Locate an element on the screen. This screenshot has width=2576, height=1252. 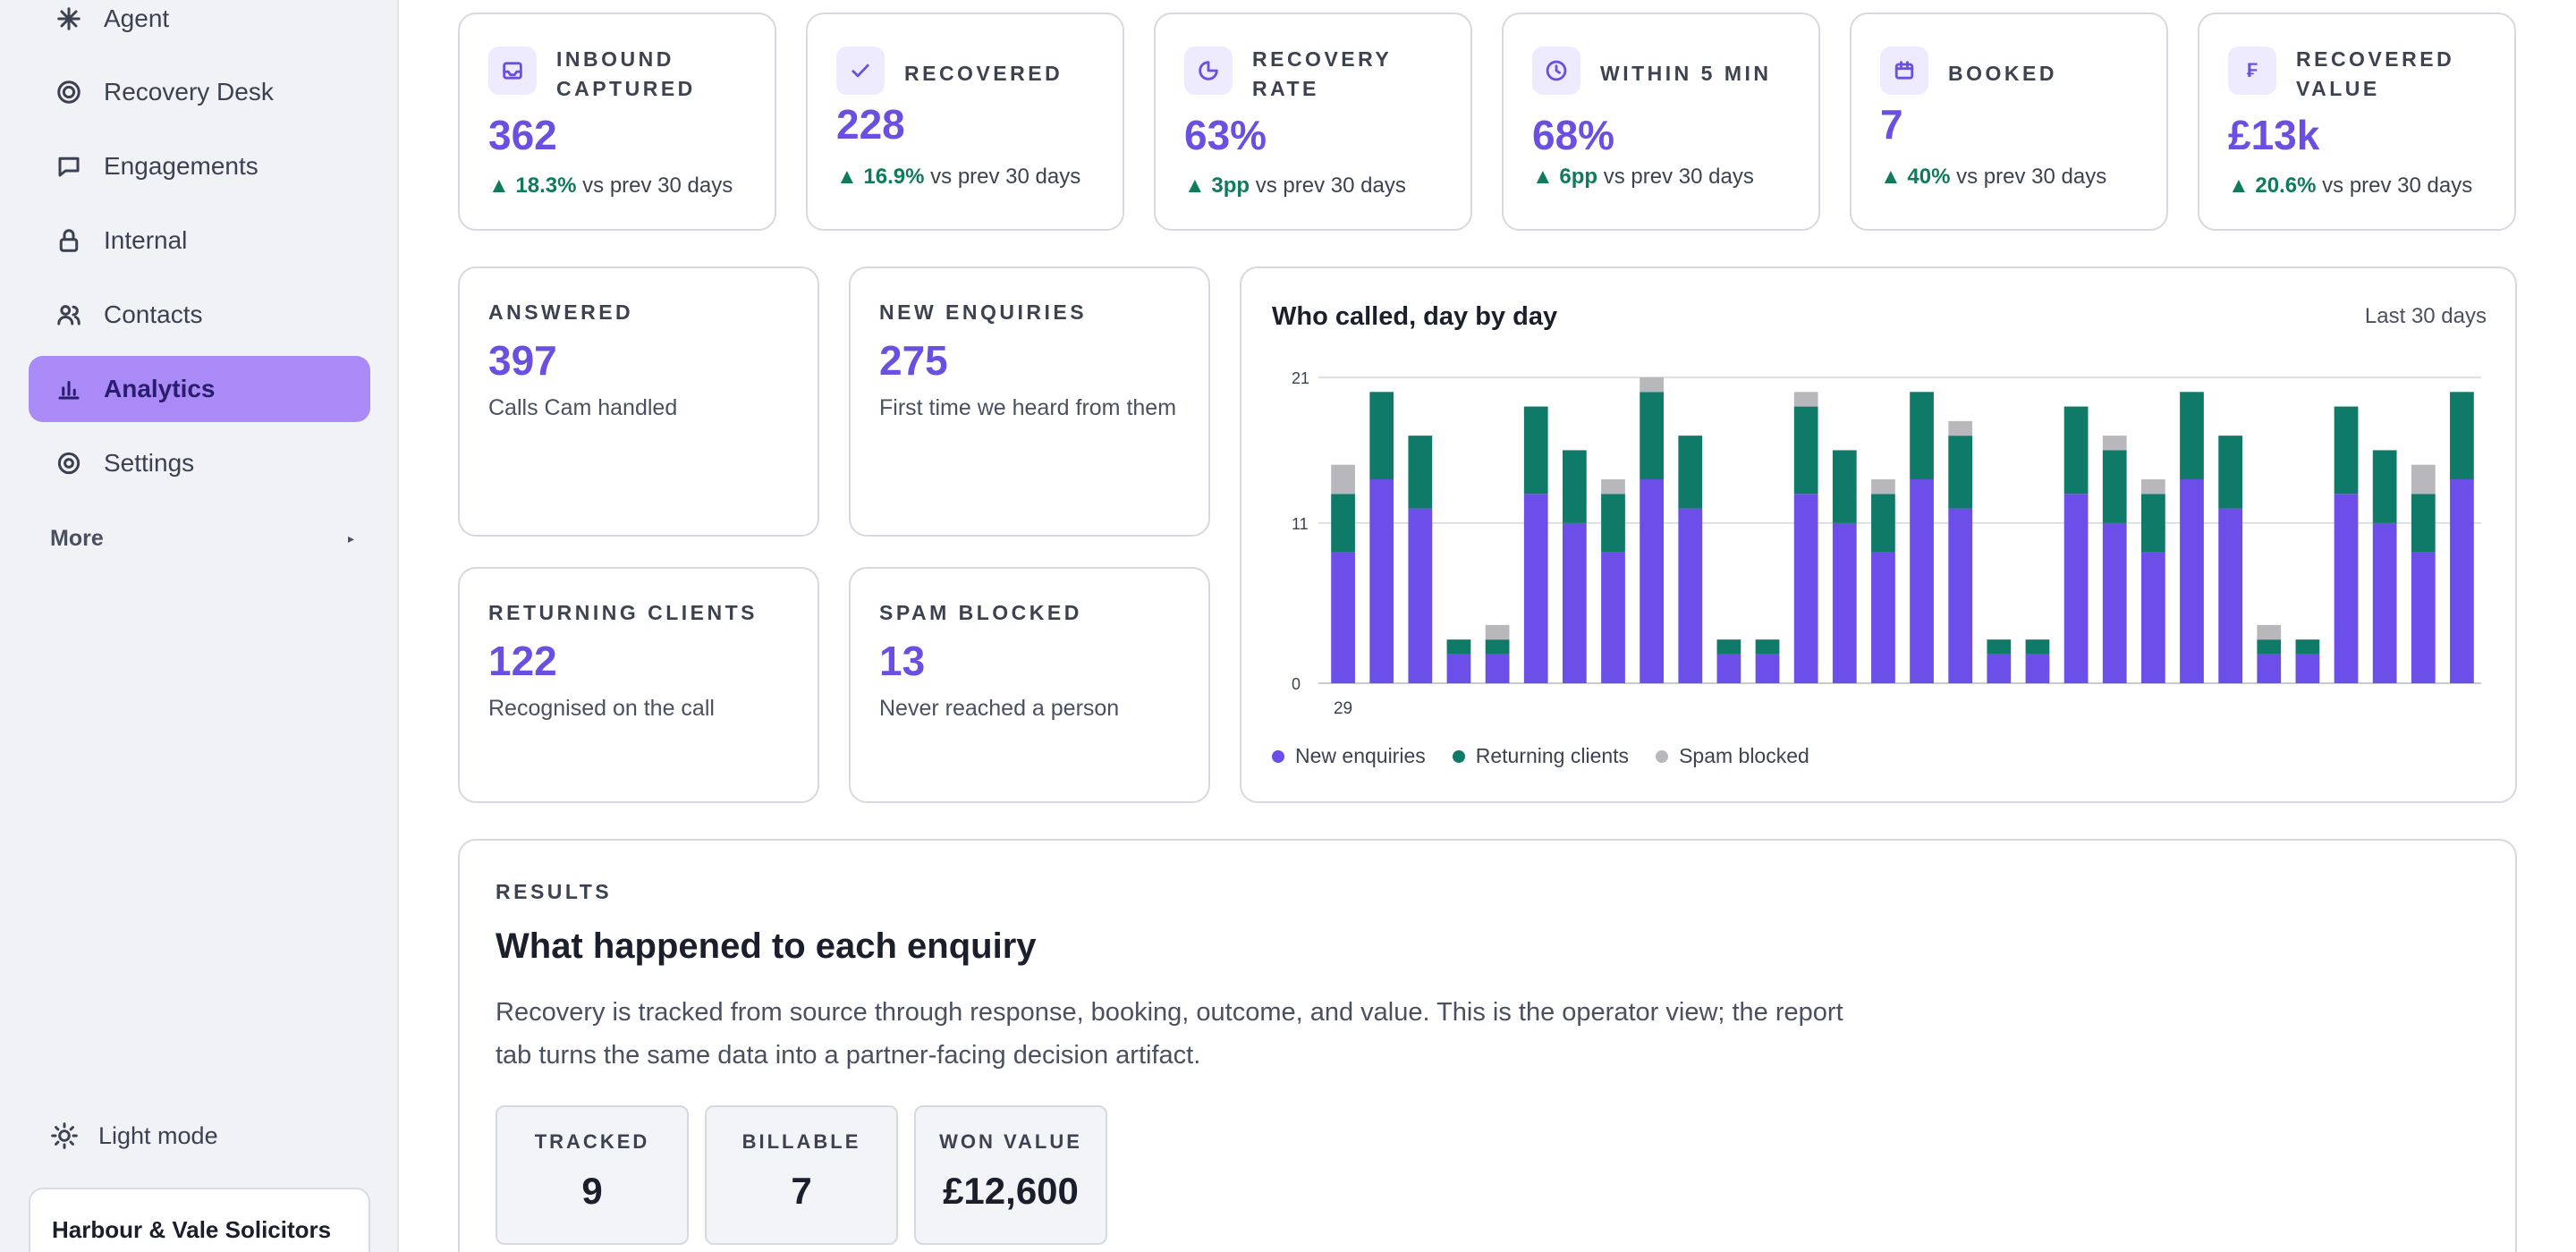
pie-icon is located at coordinates (1208, 71).